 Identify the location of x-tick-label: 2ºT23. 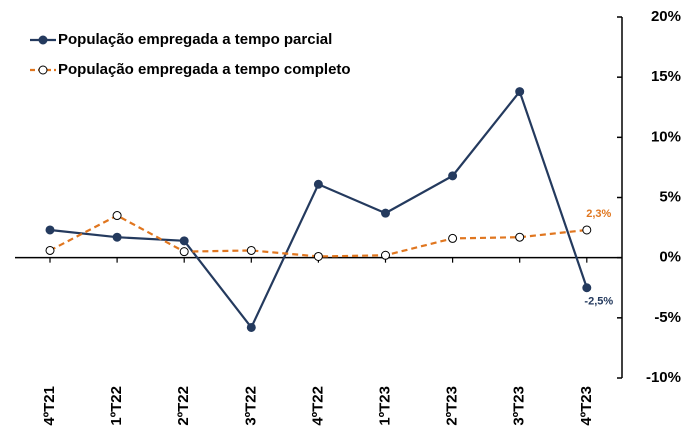
(452, 406).